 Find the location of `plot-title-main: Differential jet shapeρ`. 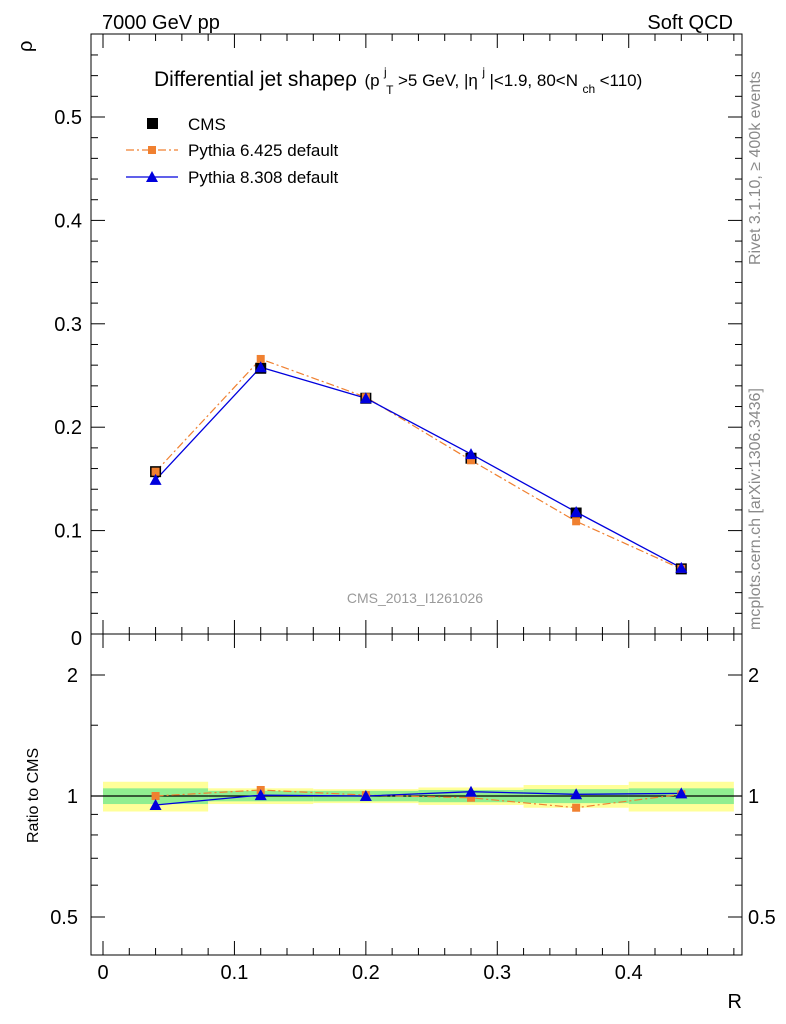

plot-title-main: Differential jet shapeρ is located at coordinates (255, 79).